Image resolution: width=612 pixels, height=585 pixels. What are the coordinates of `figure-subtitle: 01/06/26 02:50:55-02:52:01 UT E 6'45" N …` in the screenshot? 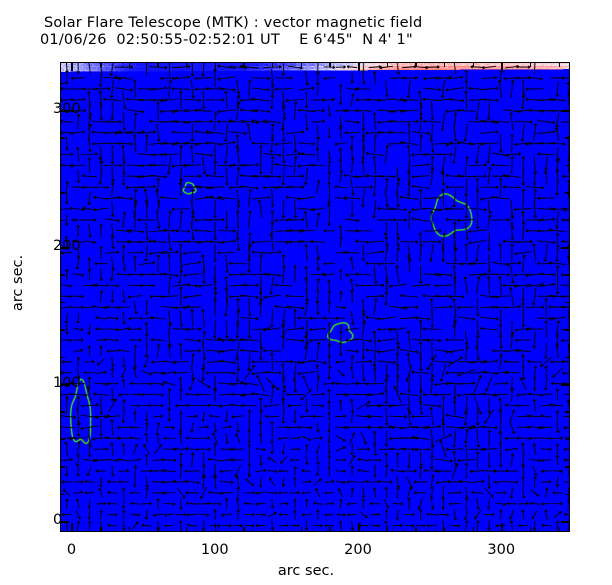 It's located at (226, 40).